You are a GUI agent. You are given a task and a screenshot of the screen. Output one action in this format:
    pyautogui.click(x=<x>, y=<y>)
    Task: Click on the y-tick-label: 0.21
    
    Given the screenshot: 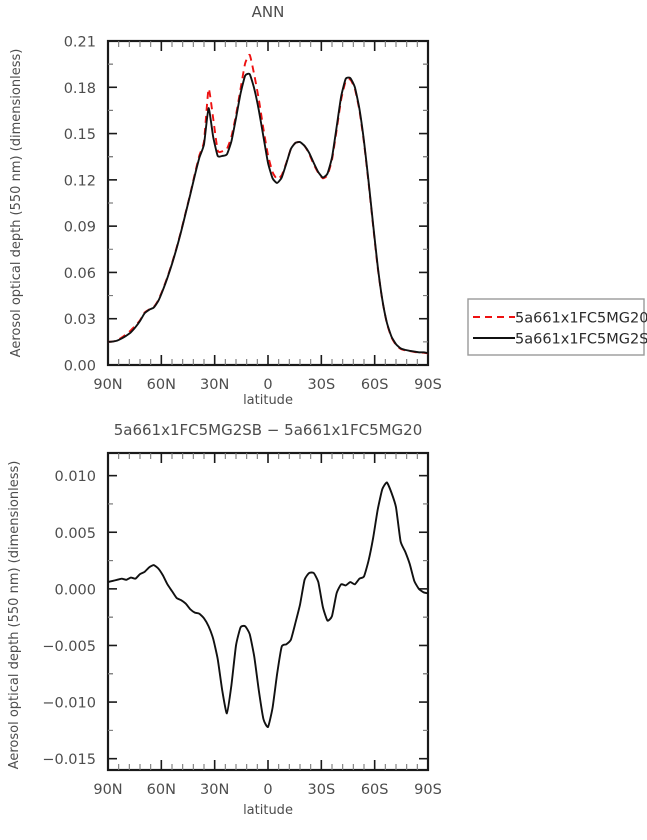 What is the action you would take?
    pyautogui.click(x=80, y=43)
    